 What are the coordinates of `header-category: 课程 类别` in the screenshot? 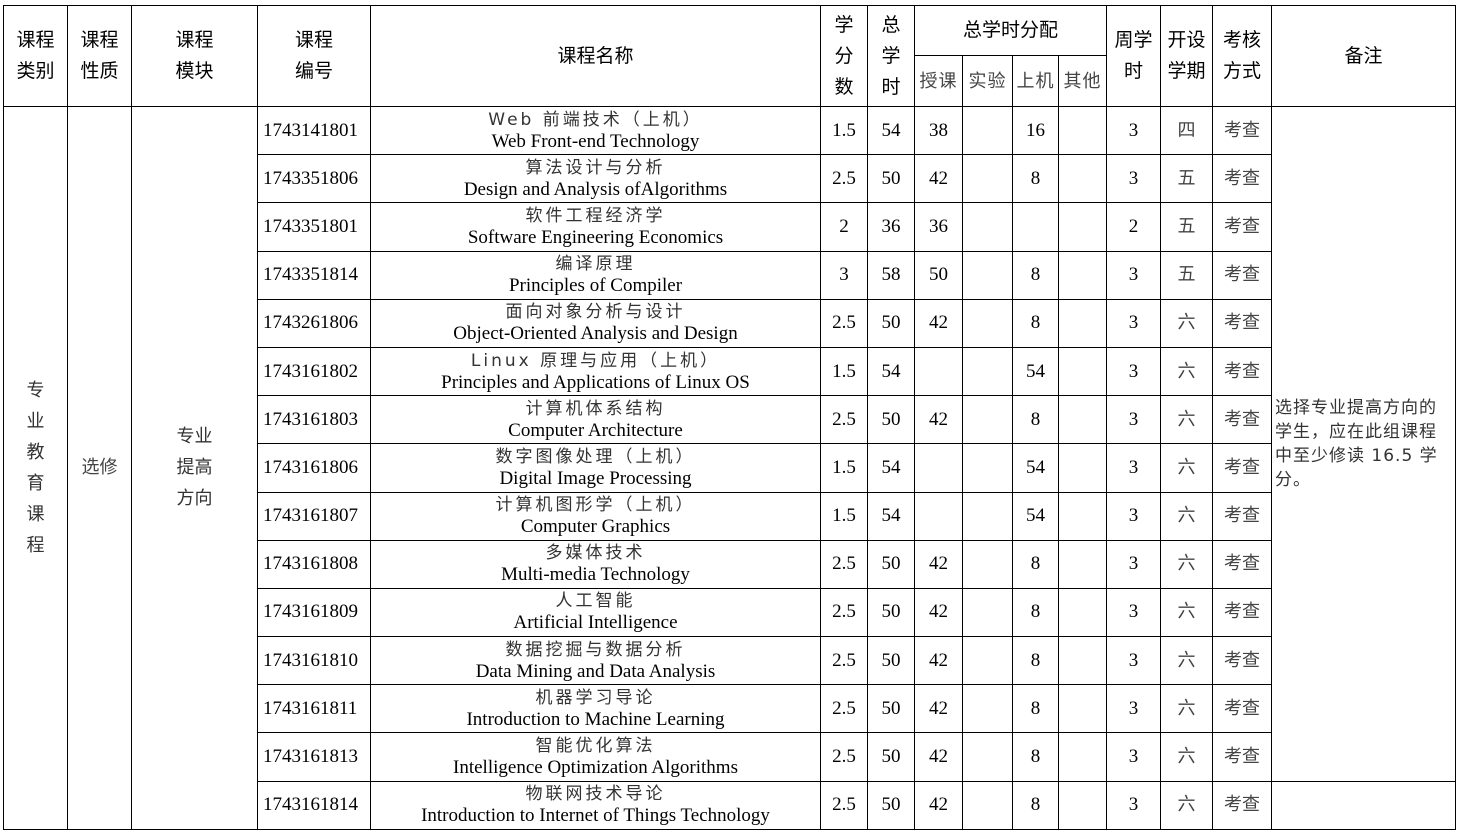 It's located at (35, 56).